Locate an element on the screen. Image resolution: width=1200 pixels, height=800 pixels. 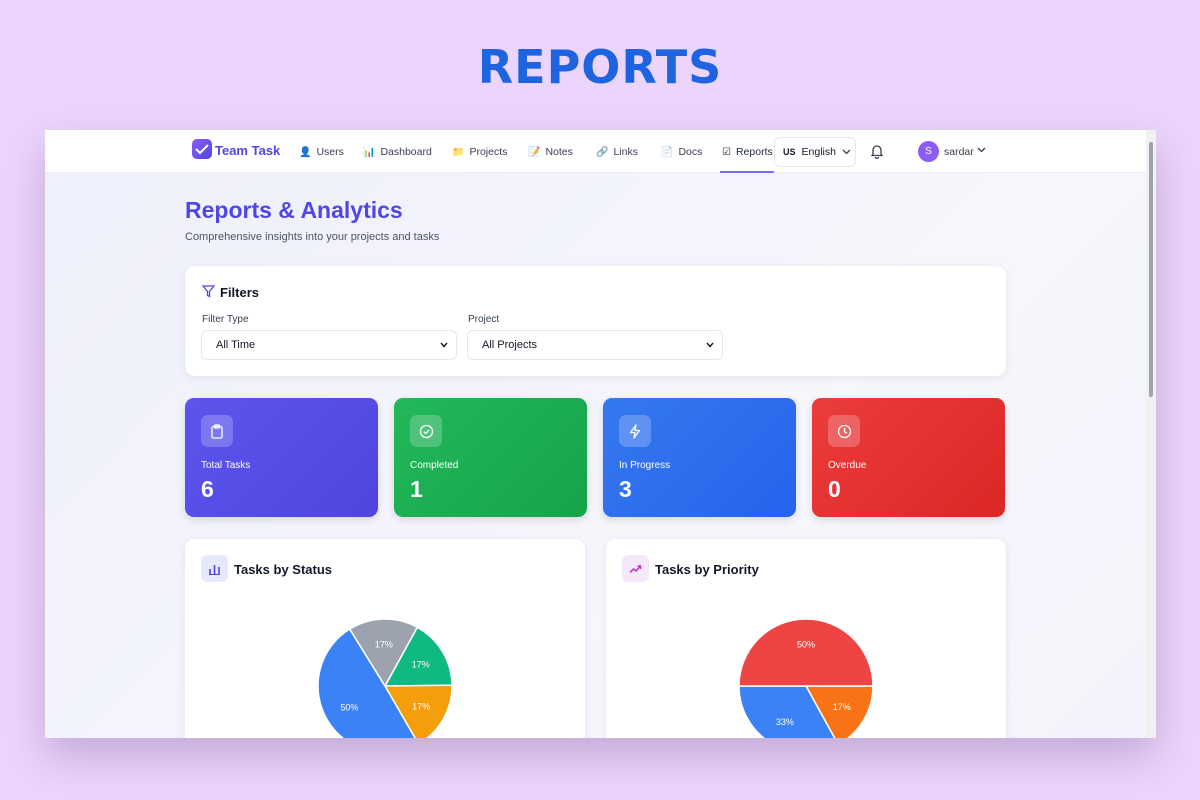
folder-icon: 📁 is located at coordinates (458, 152).